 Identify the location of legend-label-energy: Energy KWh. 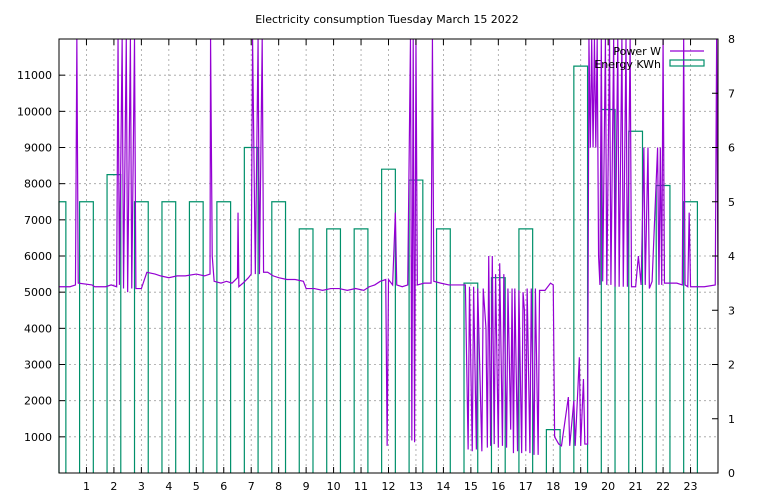
(627, 64).